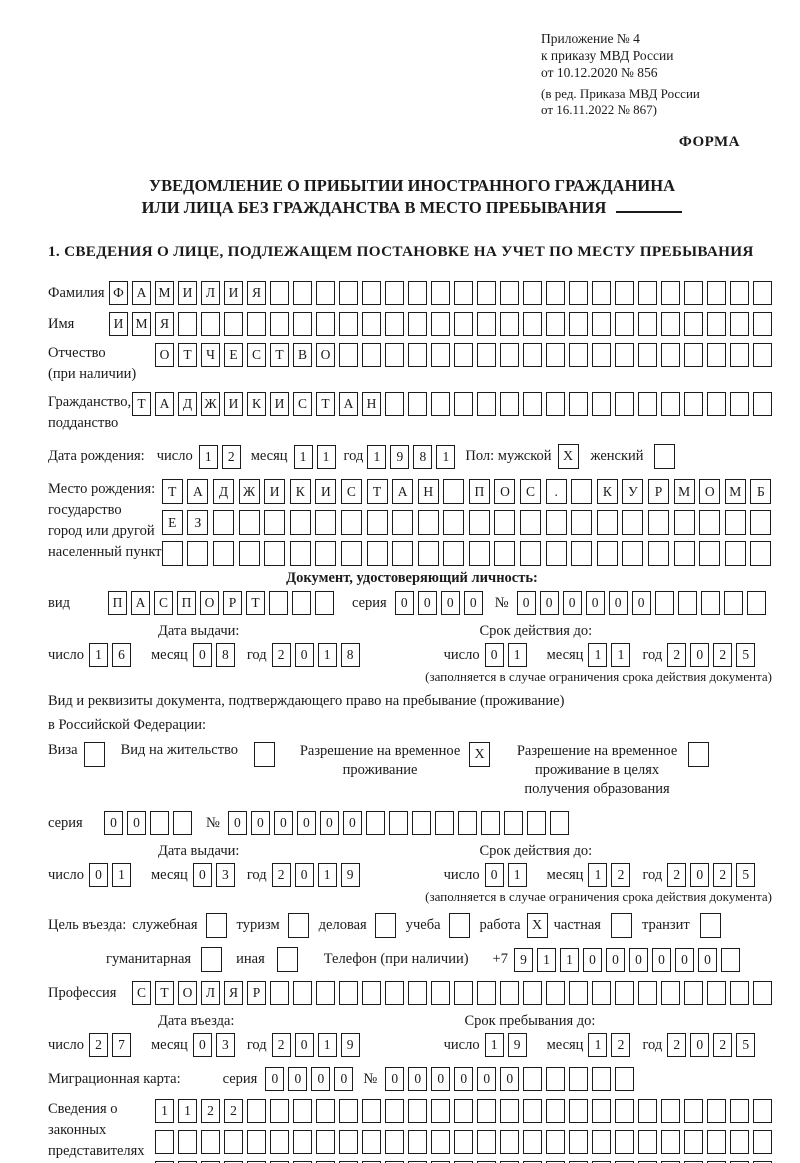  What do you see at coordinates (210, 293) in the screenshot?
I see `char-box: Л` at bounding box center [210, 293].